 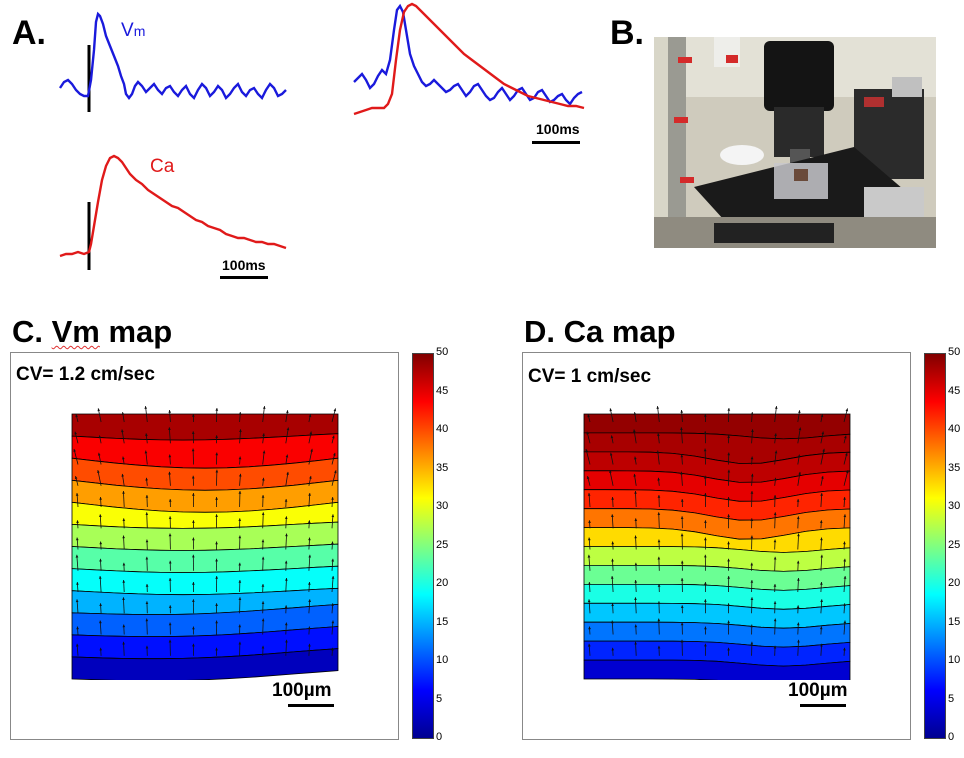 I want to click on vm-colorbar, so click(x=423, y=546).